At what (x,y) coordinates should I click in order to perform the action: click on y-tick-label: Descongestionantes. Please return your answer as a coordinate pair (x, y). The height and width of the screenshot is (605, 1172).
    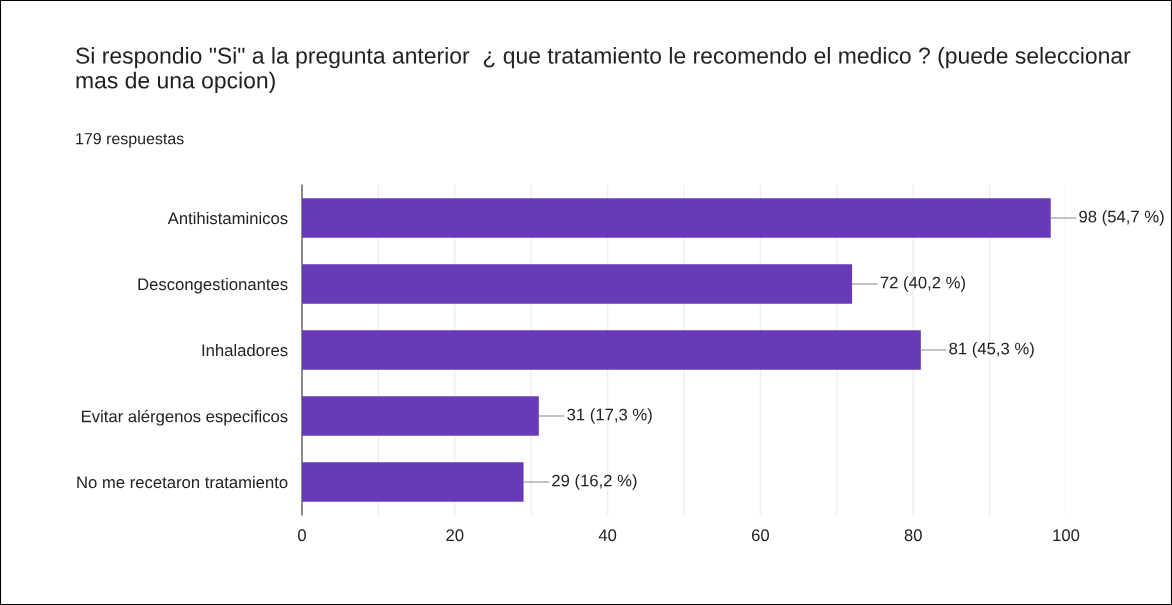
    Looking at the image, I should click on (213, 285).